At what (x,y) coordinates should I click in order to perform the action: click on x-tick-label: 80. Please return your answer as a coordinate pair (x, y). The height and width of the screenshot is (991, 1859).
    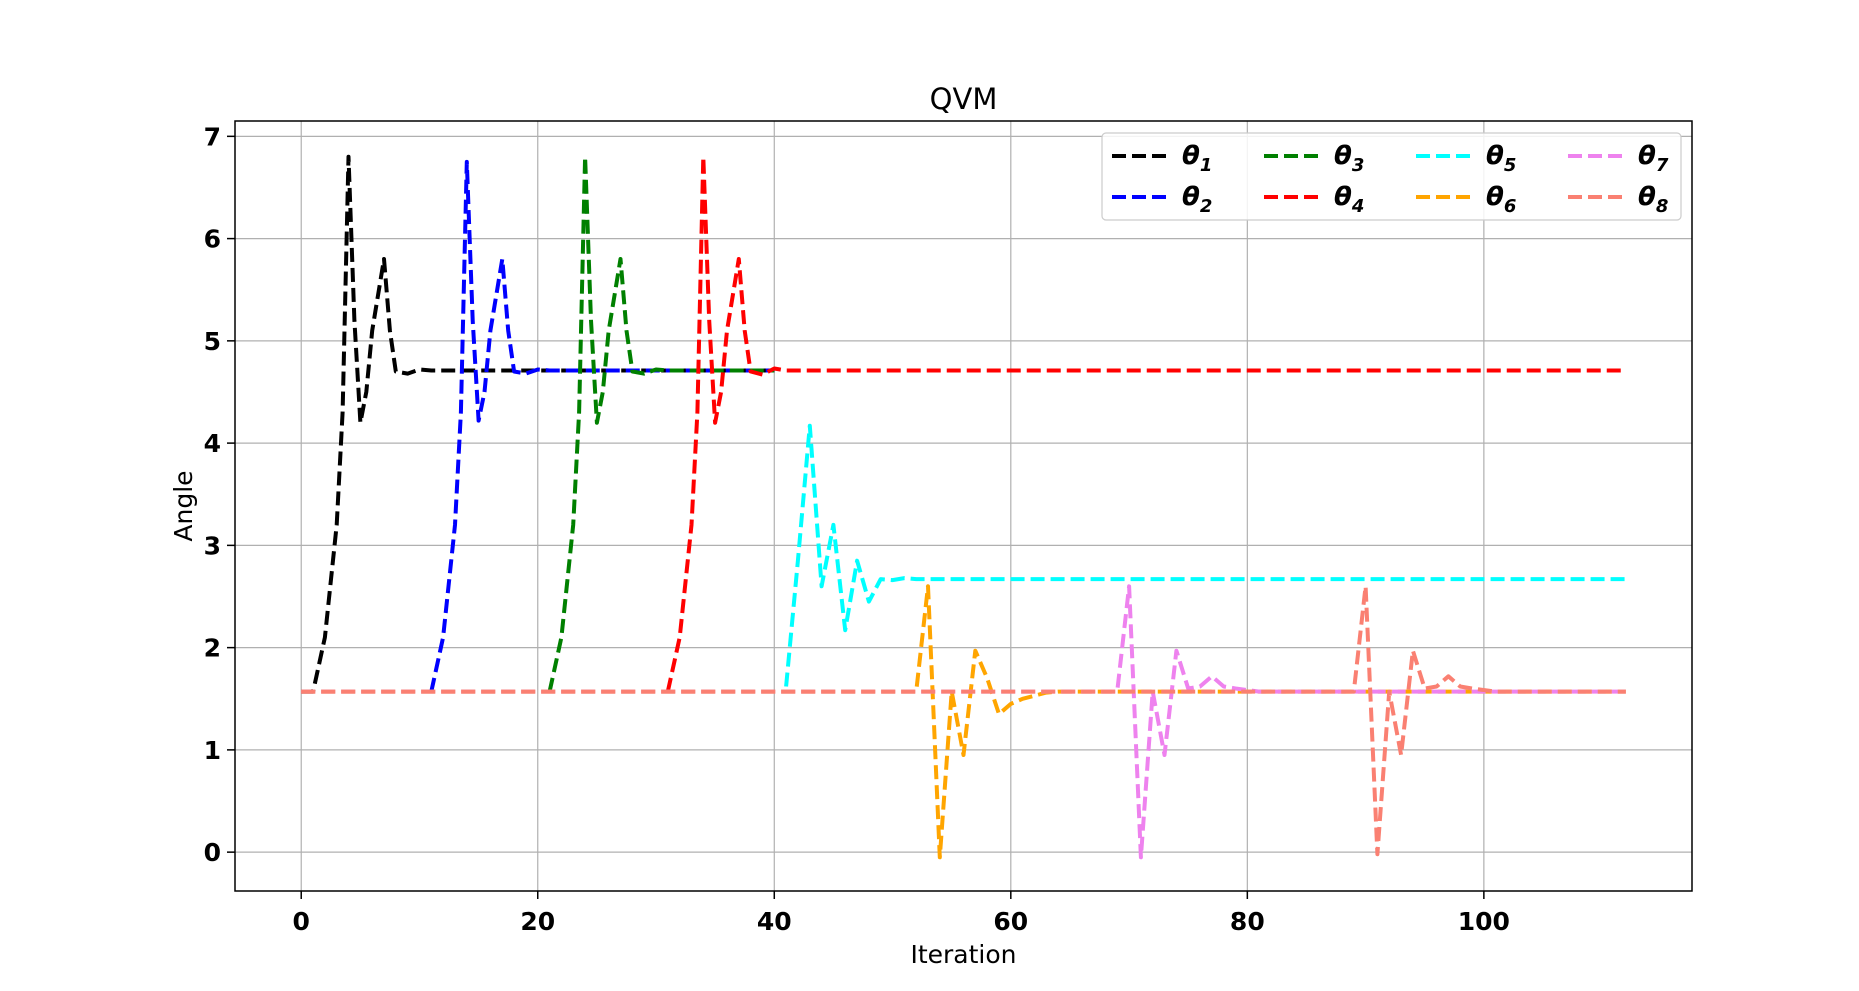
    Looking at the image, I should click on (1247, 921).